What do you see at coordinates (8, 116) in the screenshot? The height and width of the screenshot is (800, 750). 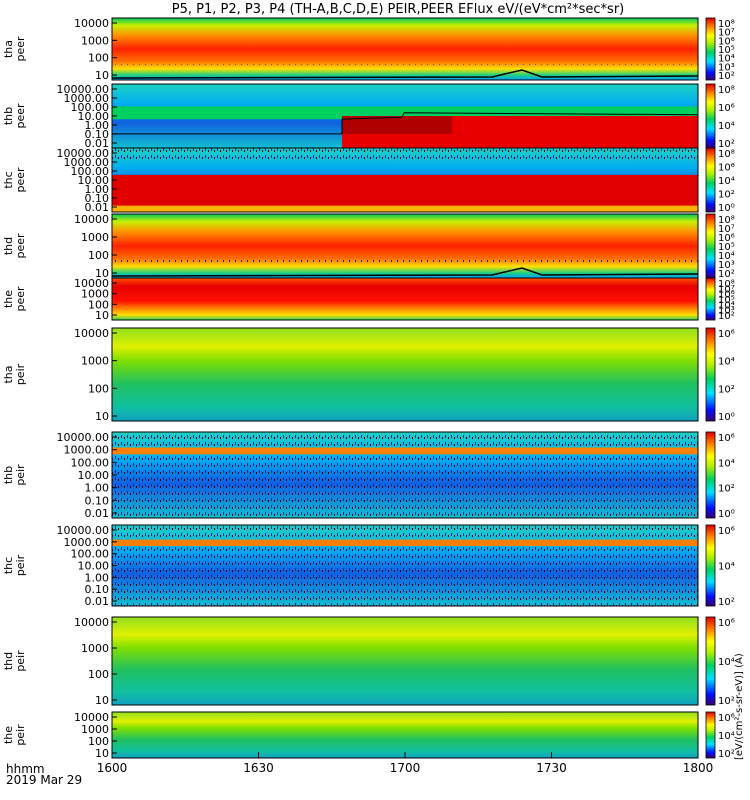 I see `ylabel-line: thb` at bounding box center [8, 116].